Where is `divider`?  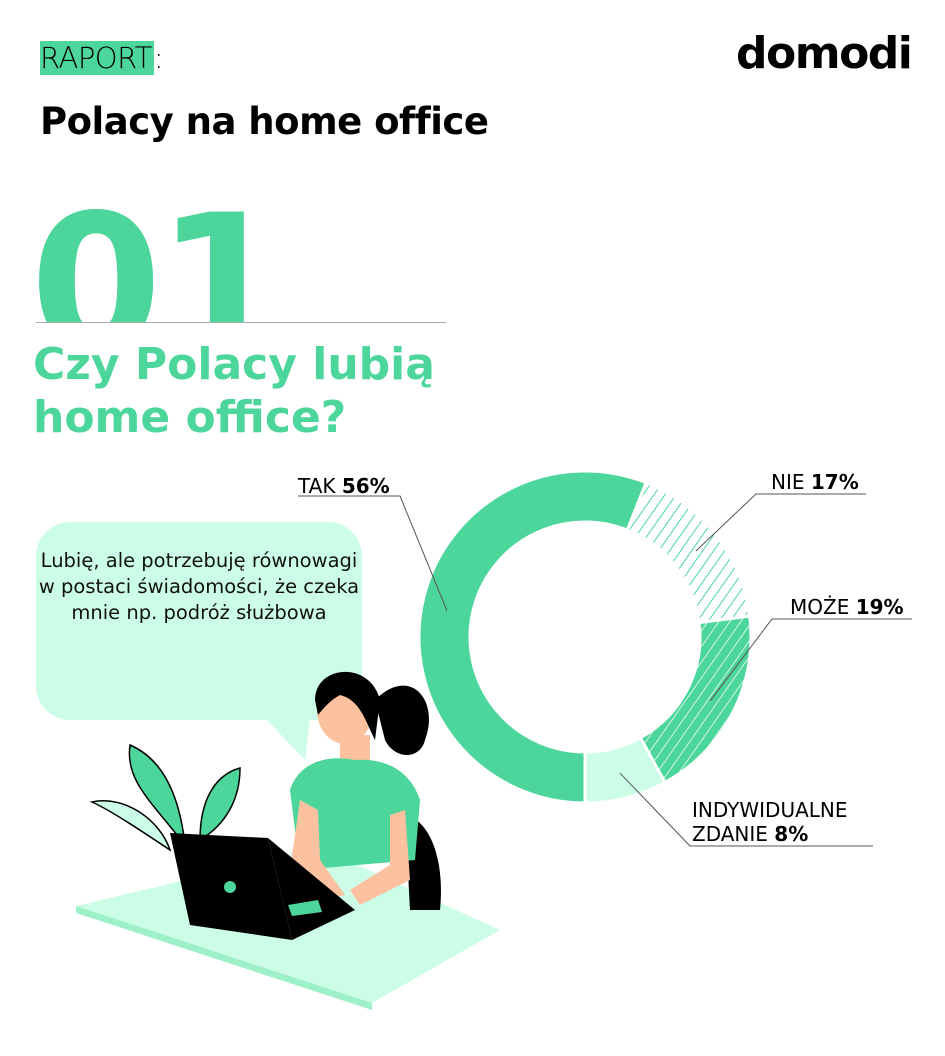
divider is located at coordinates (241, 322).